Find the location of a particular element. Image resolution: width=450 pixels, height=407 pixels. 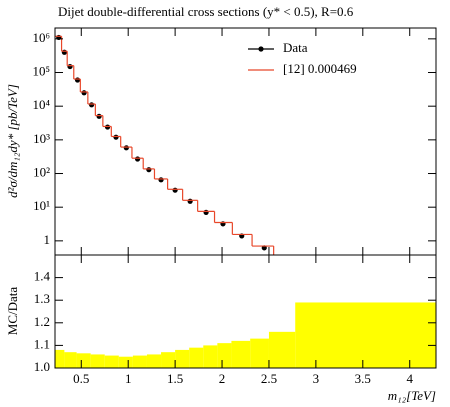

ratio-y-axis-label: MC/Data is located at coordinates (12, 311).